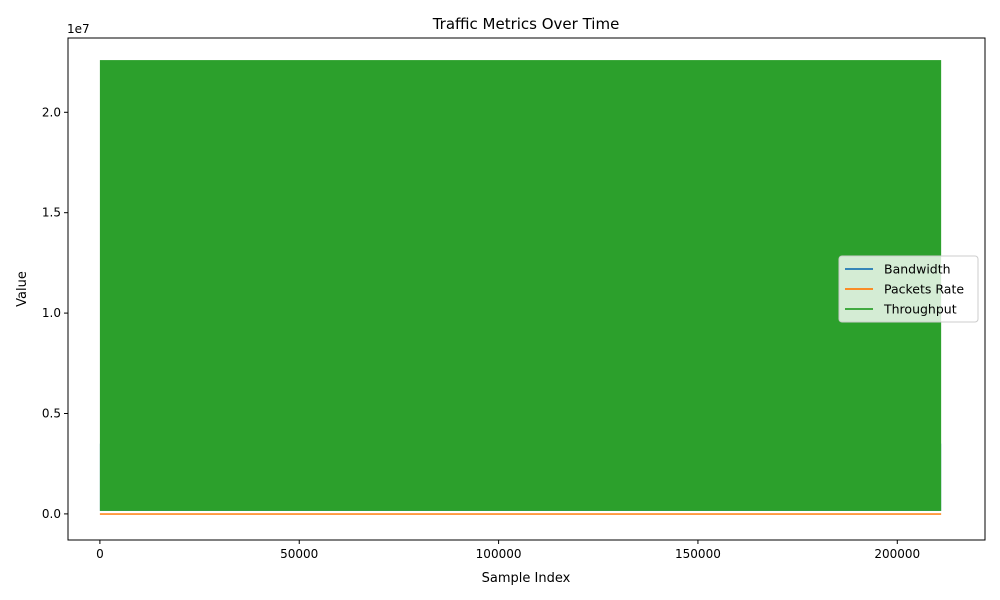 This screenshot has width=1000, height=600. I want to click on y-offset-text: 1e7, so click(78, 29).